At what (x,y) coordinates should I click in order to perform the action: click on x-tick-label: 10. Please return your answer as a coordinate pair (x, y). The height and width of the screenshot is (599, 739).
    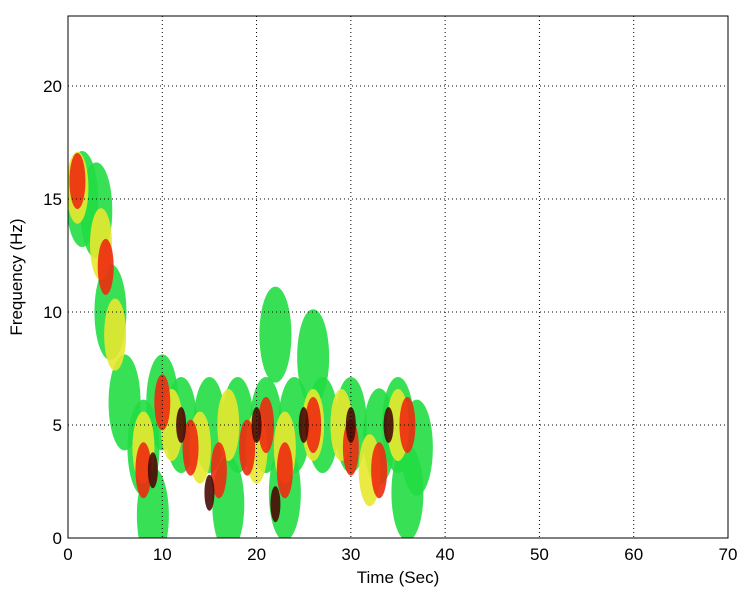
    Looking at the image, I should click on (162, 554).